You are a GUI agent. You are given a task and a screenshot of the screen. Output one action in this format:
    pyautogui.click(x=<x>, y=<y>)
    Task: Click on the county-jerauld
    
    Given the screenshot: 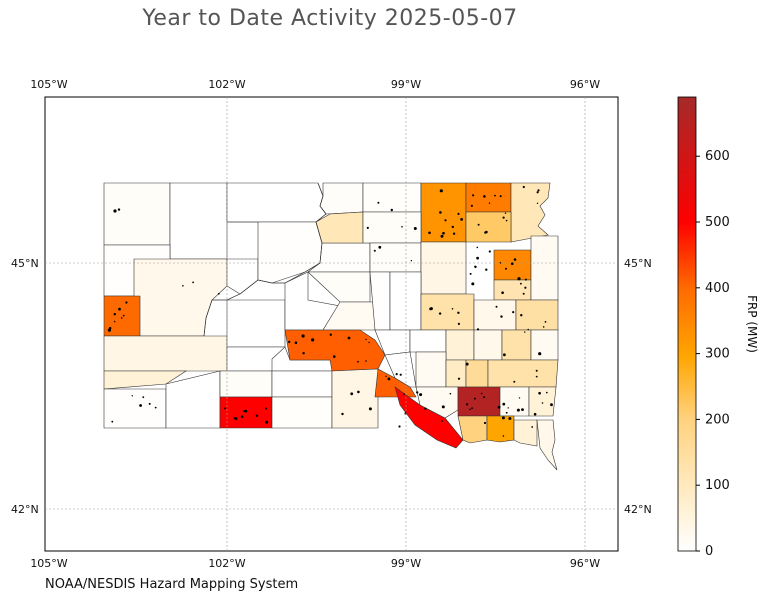 What is the action you would take?
    pyautogui.click(x=428, y=341)
    